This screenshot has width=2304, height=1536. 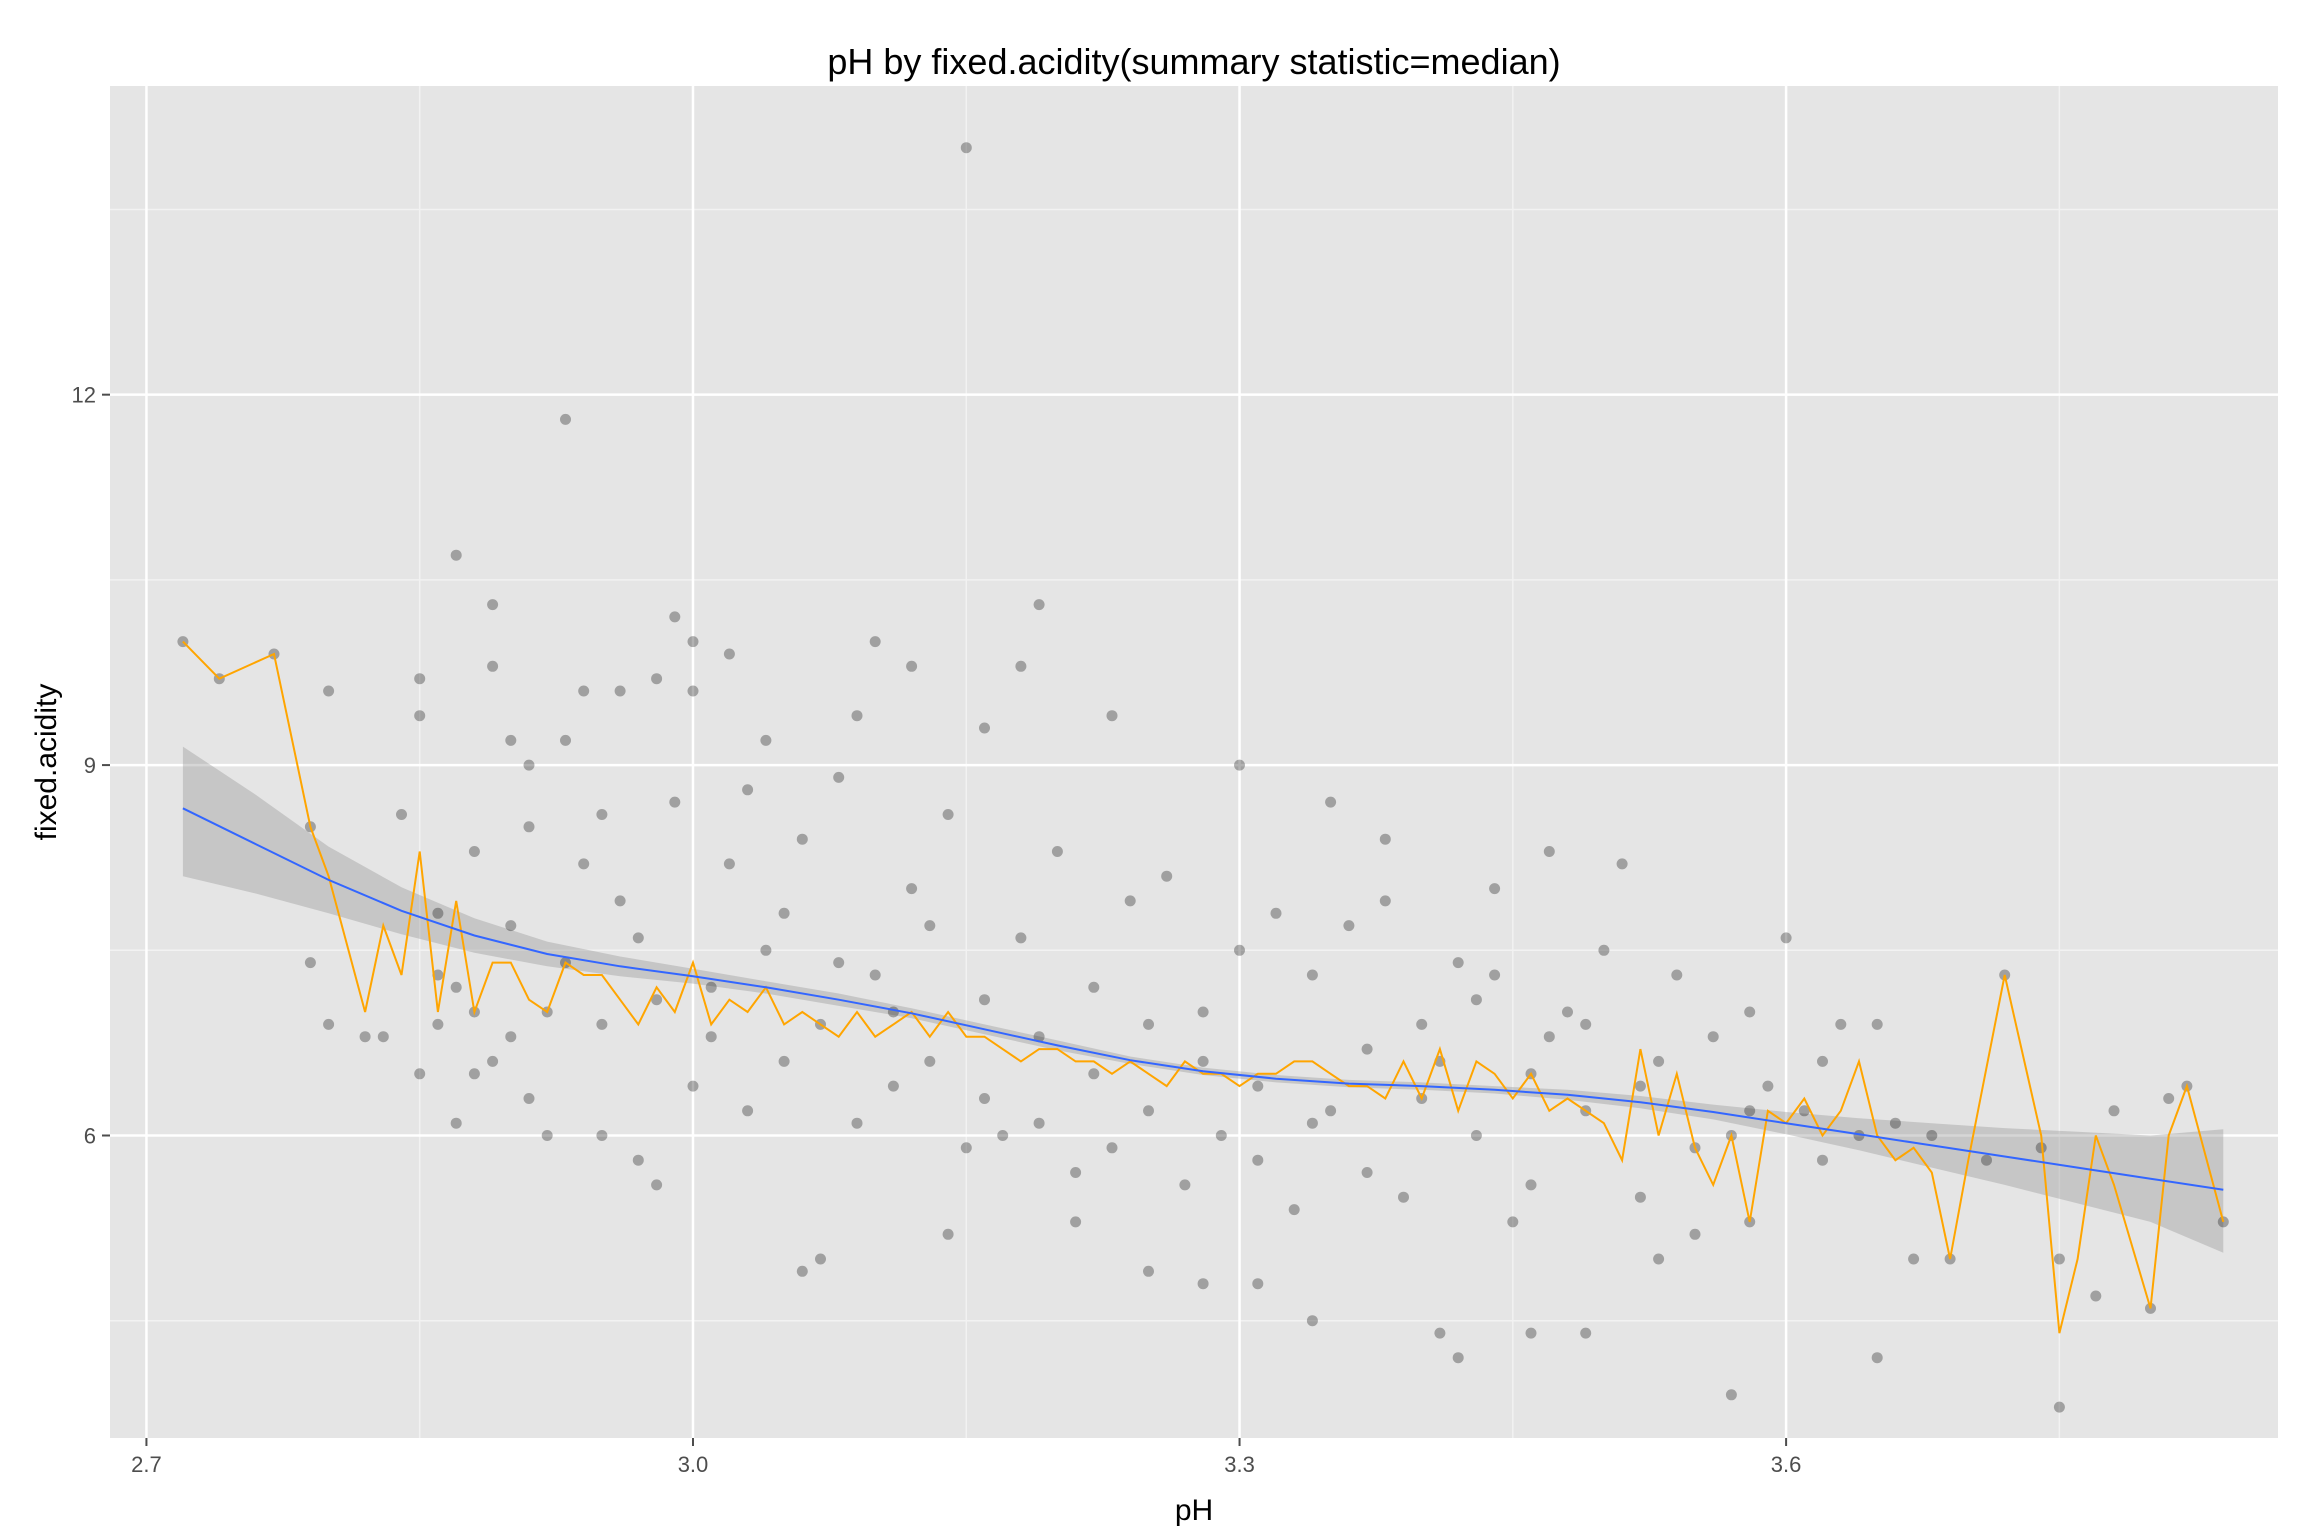 What do you see at coordinates (693, 1464) in the screenshot?
I see `x-tick-label: 3.0` at bounding box center [693, 1464].